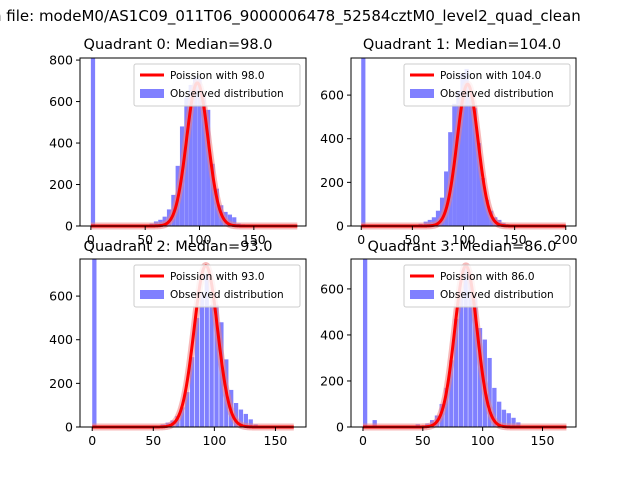  I want to click on quadrant-1-title: Quadrant 1: Median=104.0, so click(462, 45).